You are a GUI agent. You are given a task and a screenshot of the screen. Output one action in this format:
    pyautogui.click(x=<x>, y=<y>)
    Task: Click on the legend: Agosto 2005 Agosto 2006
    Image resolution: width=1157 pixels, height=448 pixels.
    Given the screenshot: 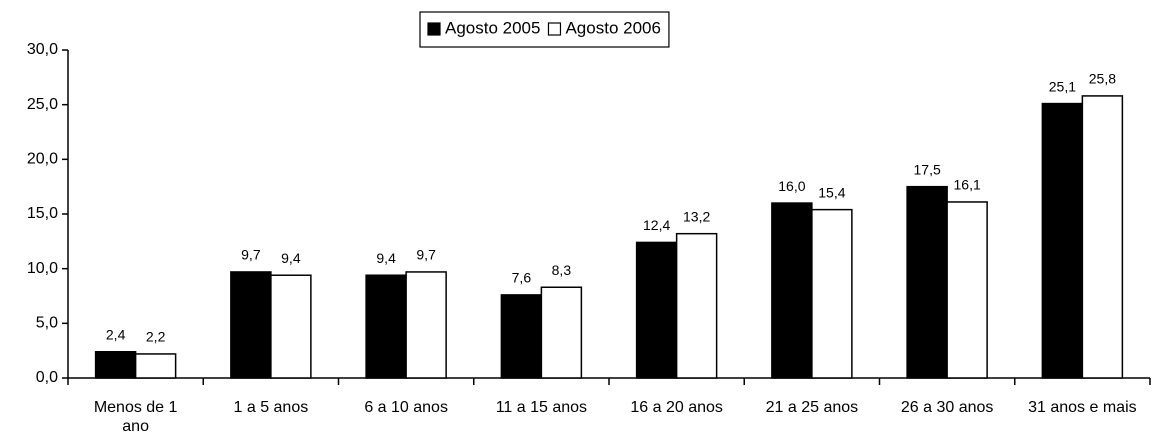 What is the action you would take?
    pyautogui.click(x=544, y=29)
    